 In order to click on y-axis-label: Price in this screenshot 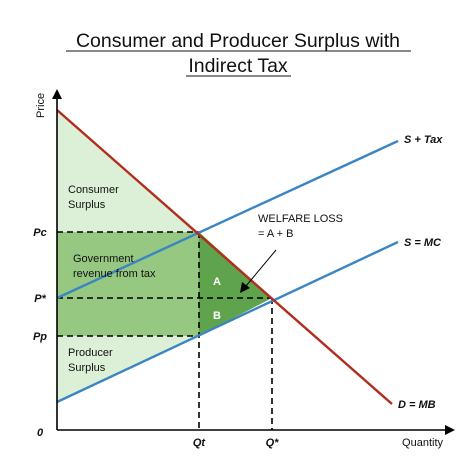, I will do `click(41, 105)`.